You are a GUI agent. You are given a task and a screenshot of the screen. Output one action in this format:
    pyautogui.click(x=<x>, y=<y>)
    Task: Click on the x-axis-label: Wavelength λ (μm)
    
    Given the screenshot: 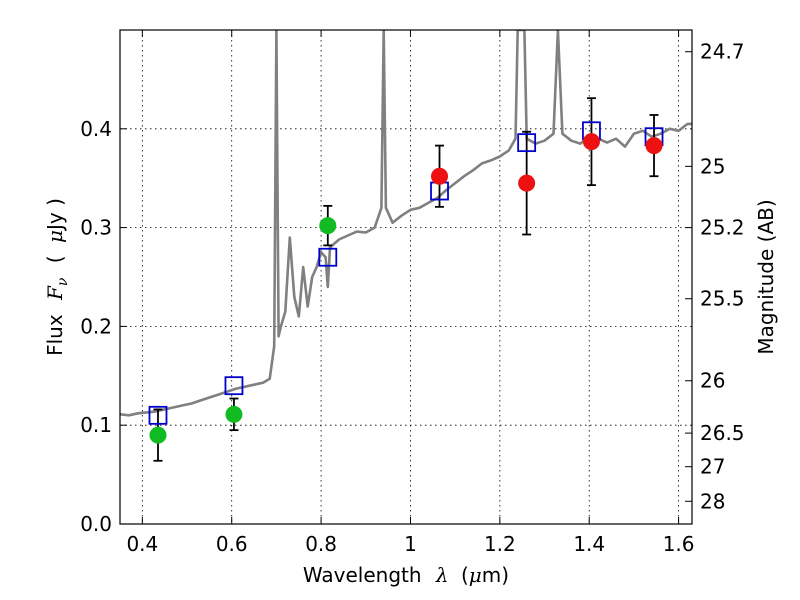 What is the action you would take?
    pyautogui.click(x=406, y=575)
    